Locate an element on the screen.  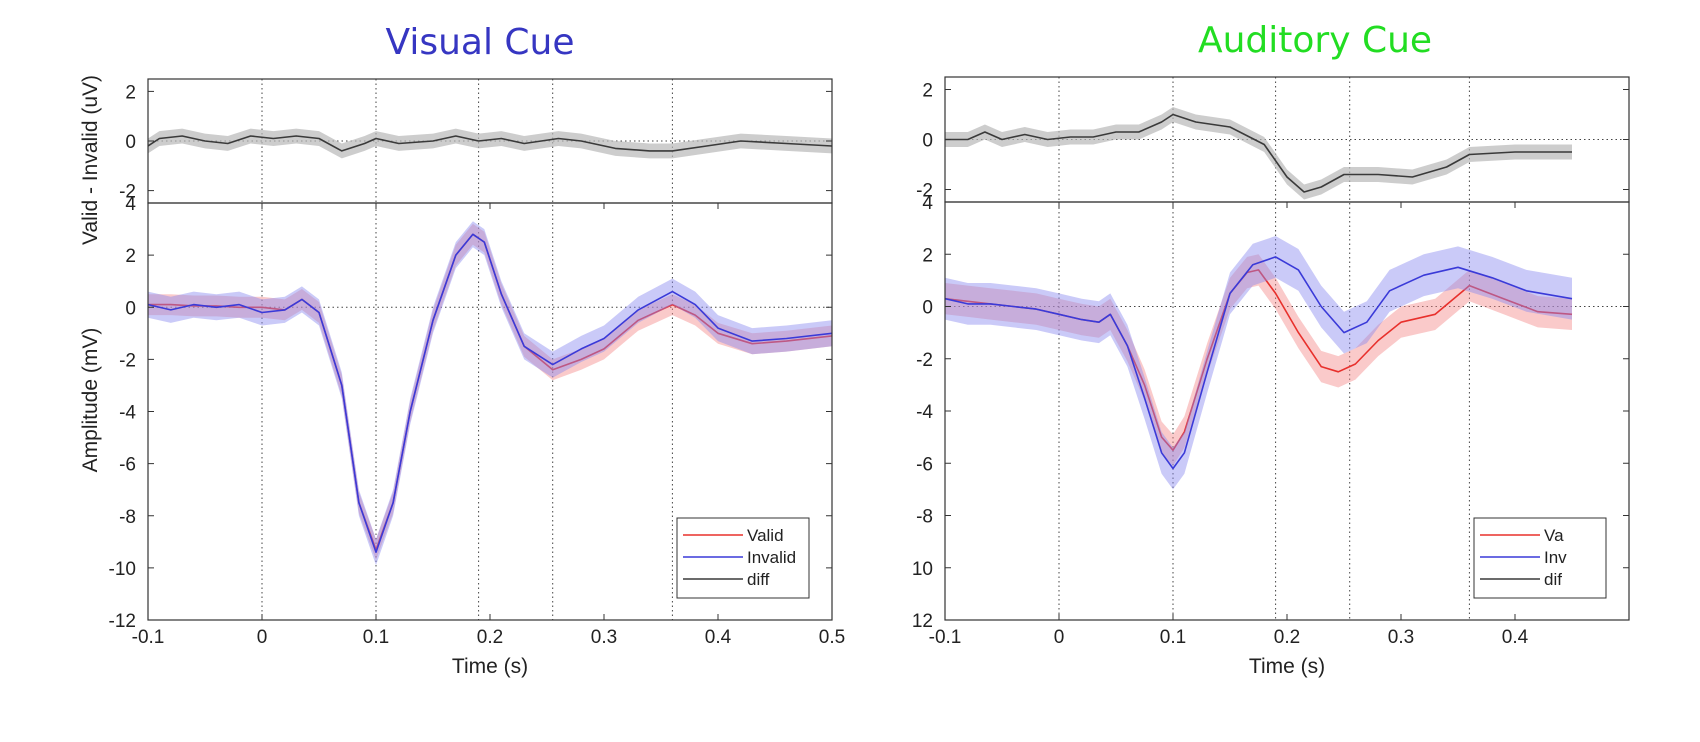
legend-entry: diff is located at coordinates (758, 579).